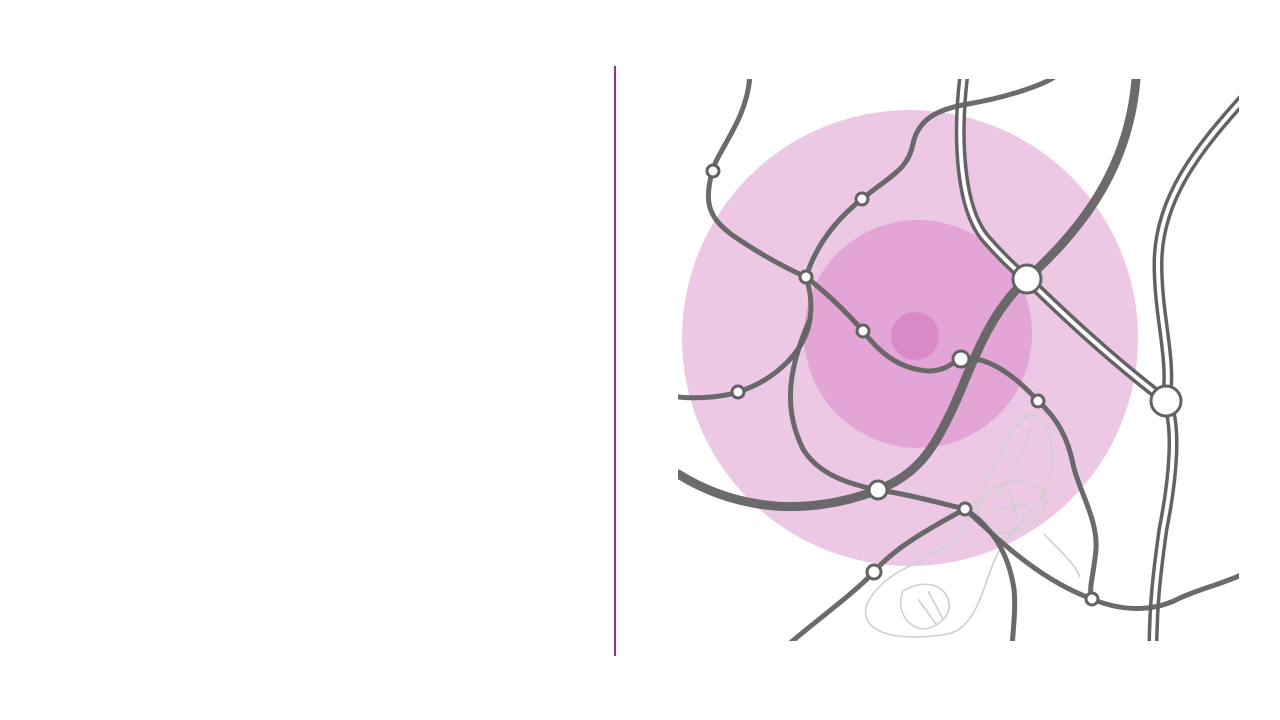  I want to click on road-dual-east, so click(1195, 251).